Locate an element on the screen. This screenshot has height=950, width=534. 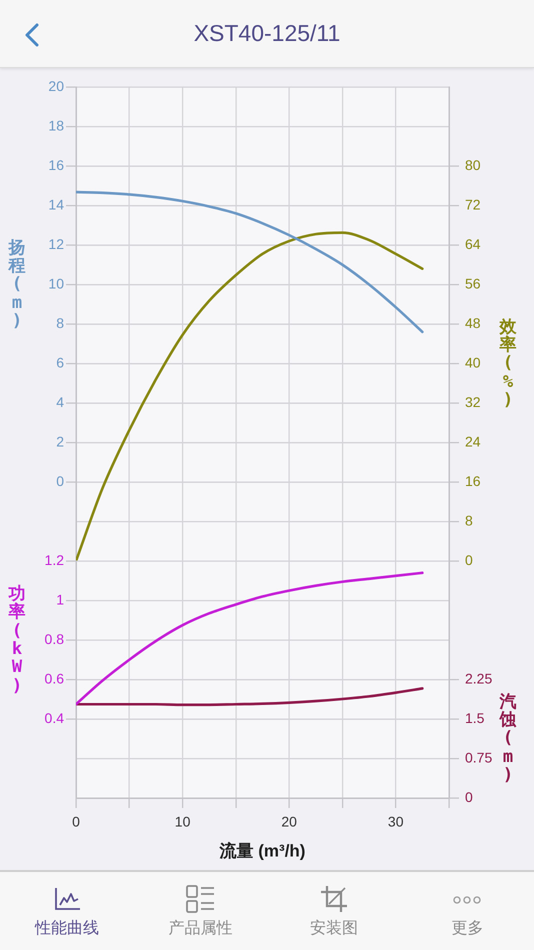
y2-tick-label: 64 is located at coordinates (473, 244).